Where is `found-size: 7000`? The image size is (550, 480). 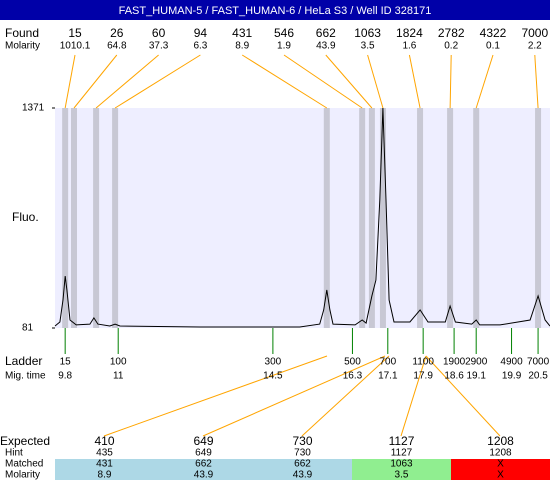 found-size: 7000 is located at coordinates (534, 33).